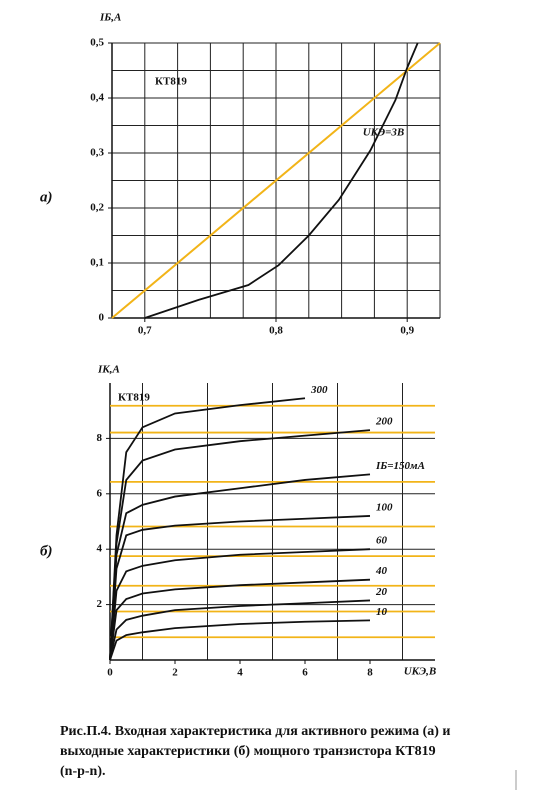 The image size is (538, 800). I want to click on y-tick-label: 4, so click(100, 549).